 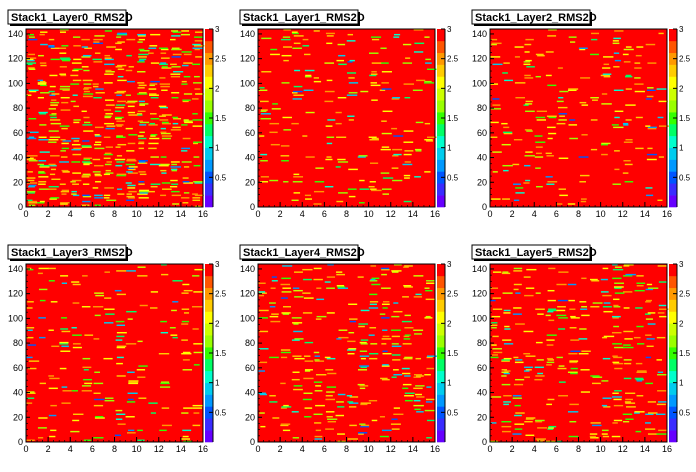 I want to click on pad-title: Stack1_Layer2_RMS2D, so click(x=536, y=18).